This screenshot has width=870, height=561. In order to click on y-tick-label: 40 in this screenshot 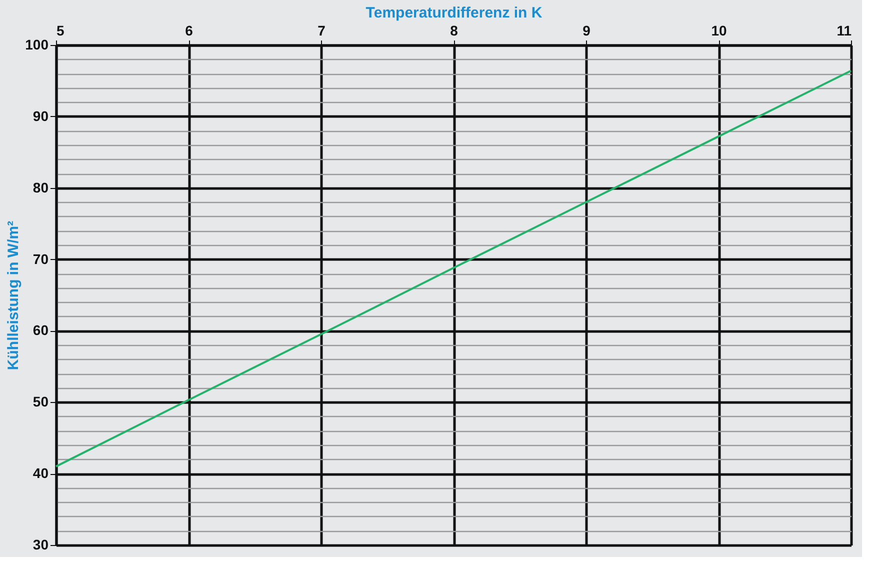, I will do `click(40, 473)`.